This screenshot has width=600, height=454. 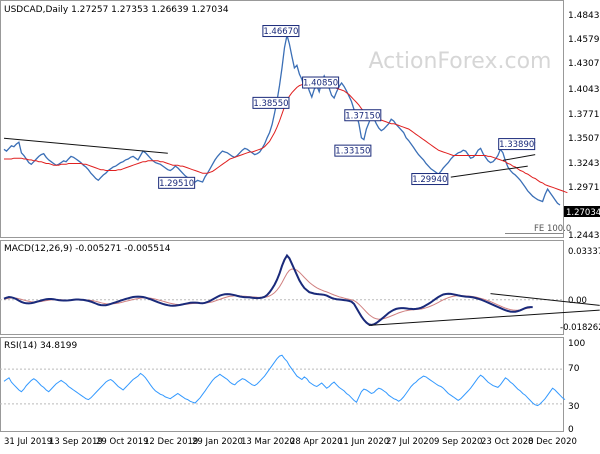 What do you see at coordinates (217, 442) in the screenshot?
I see `x-tick: 29 Jan 2020` at bounding box center [217, 442].